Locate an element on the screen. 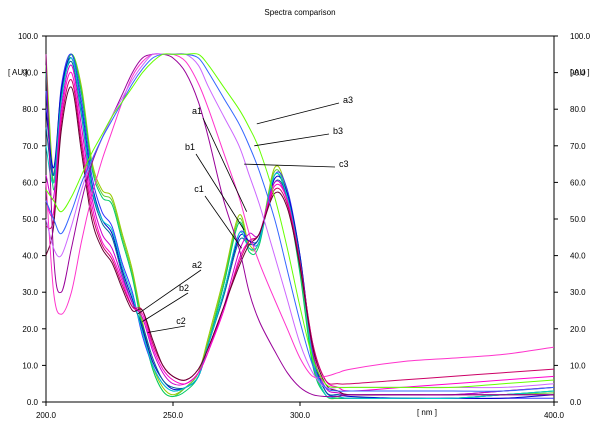 Image resolution: width=600 pixels, height=433 pixels. y-tick-label-right: 0.0 is located at coordinates (576, 402).